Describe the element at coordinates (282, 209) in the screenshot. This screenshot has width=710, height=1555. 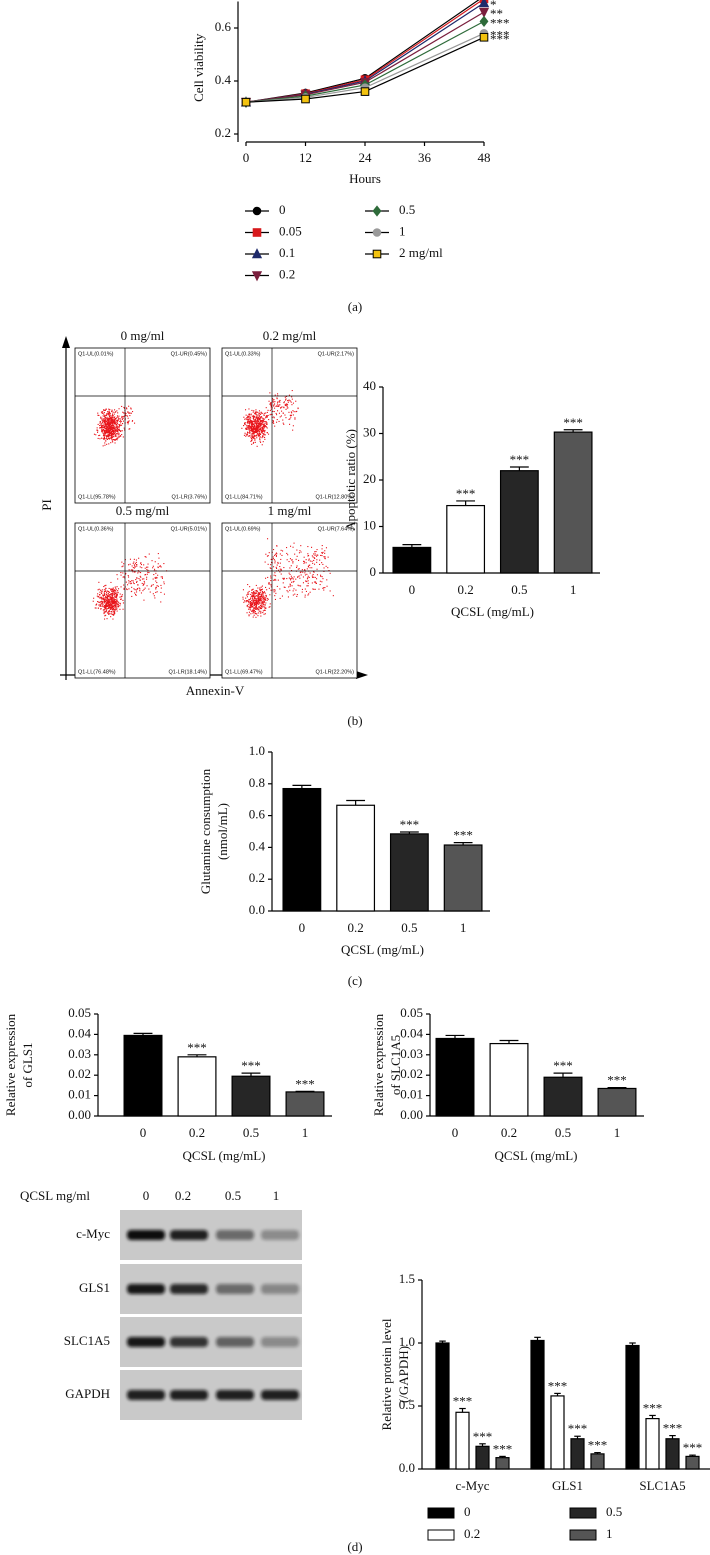
I see `legend-label: 0` at that location.